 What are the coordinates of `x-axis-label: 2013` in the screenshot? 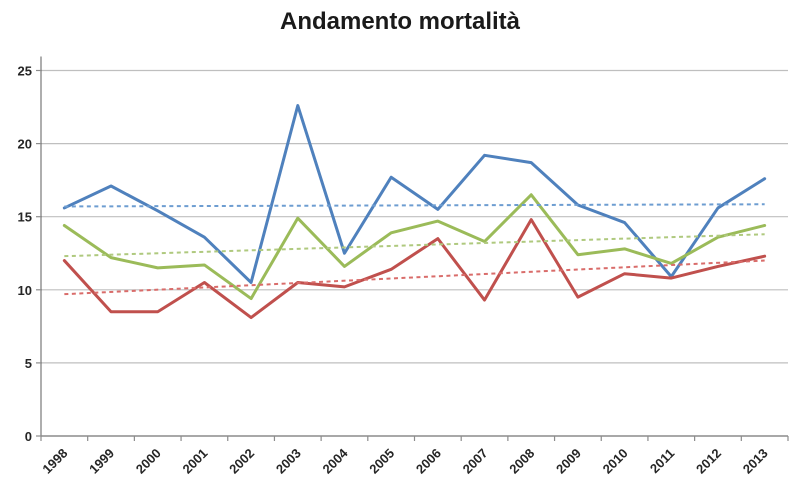 It's located at (755, 461).